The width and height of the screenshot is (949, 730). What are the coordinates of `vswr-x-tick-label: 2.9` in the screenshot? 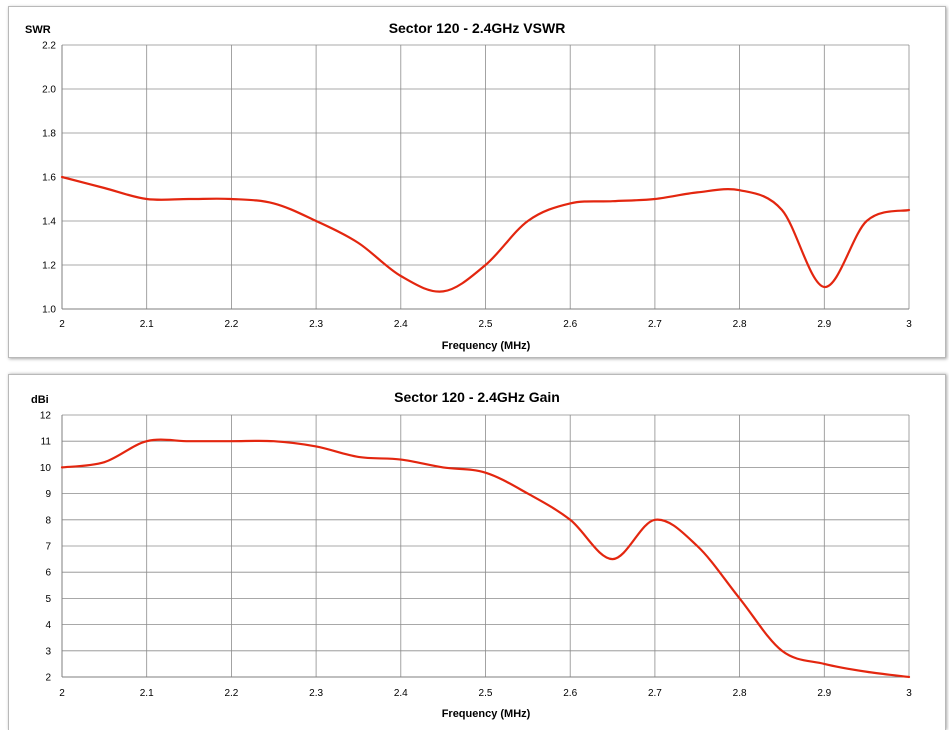 It's located at (824, 324).